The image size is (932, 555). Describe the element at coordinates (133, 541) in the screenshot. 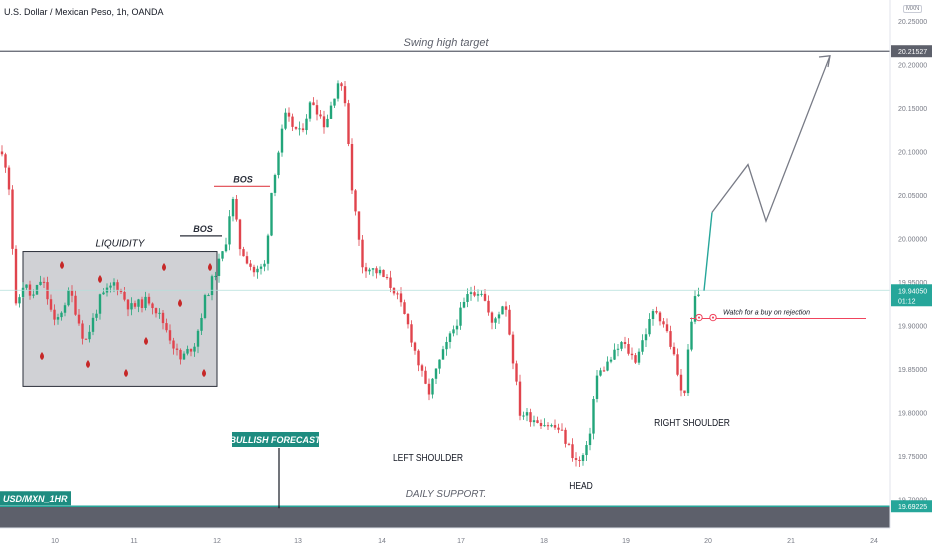

I see `x-tick-label: 11` at that location.